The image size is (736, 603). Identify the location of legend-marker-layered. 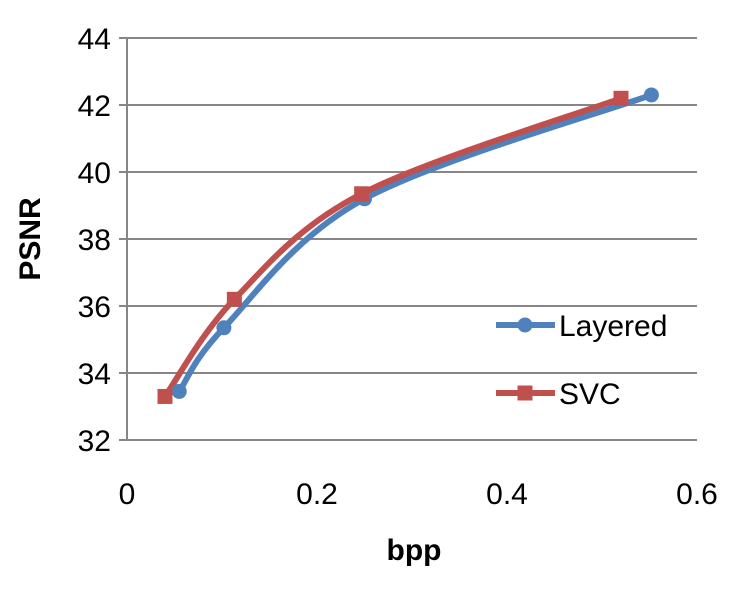
(525, 325).